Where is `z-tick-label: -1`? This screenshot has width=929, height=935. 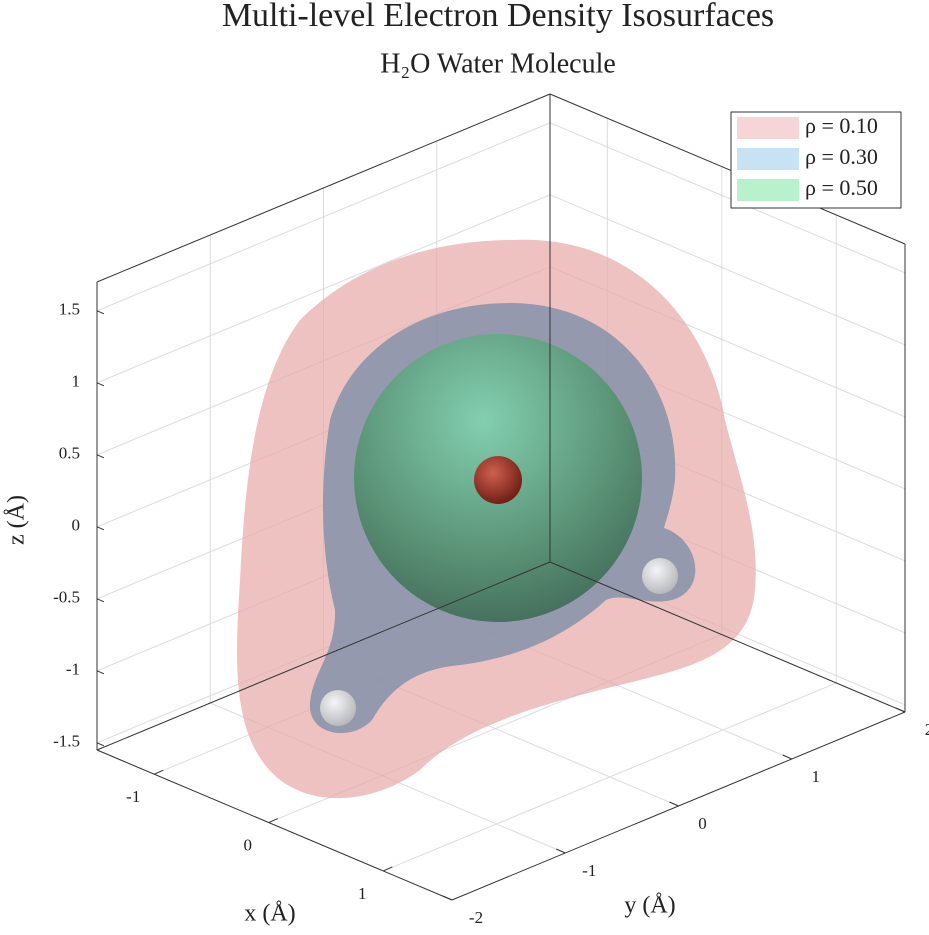 z-tick-label: -1 is located at coordinates (73, 669).